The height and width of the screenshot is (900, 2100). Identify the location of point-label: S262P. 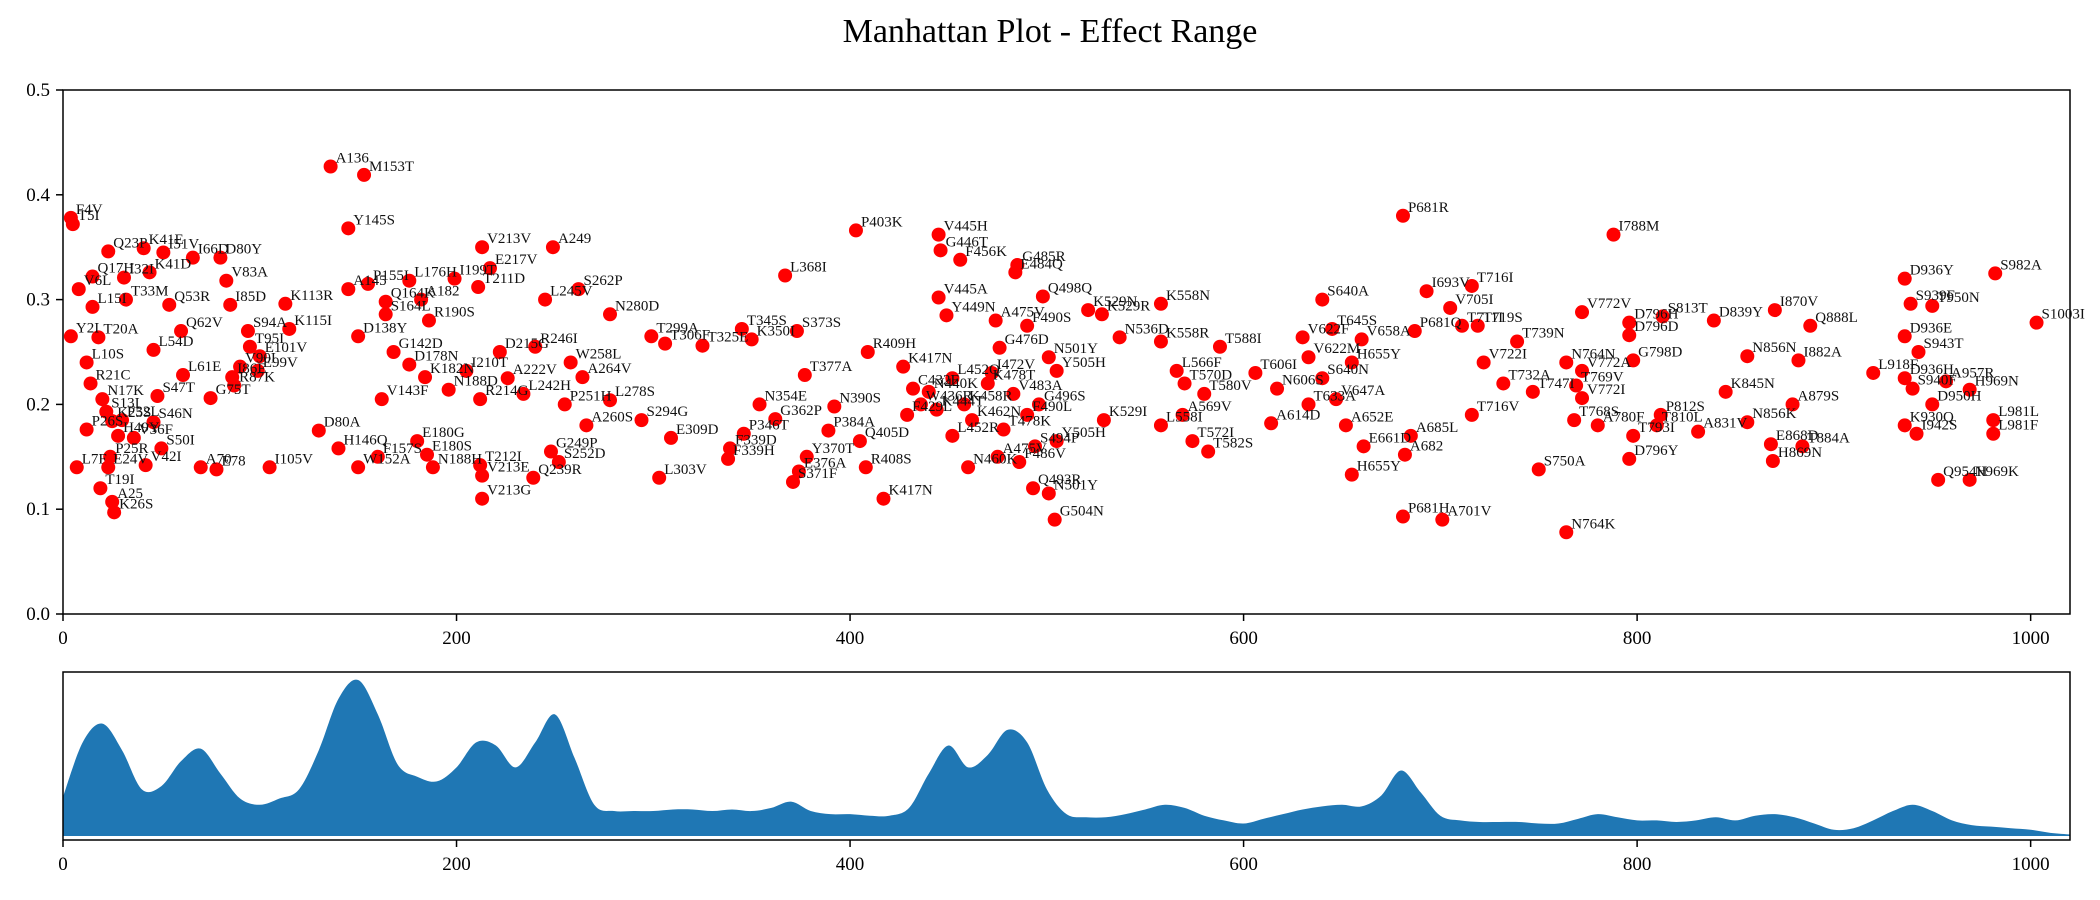
(603, 281).